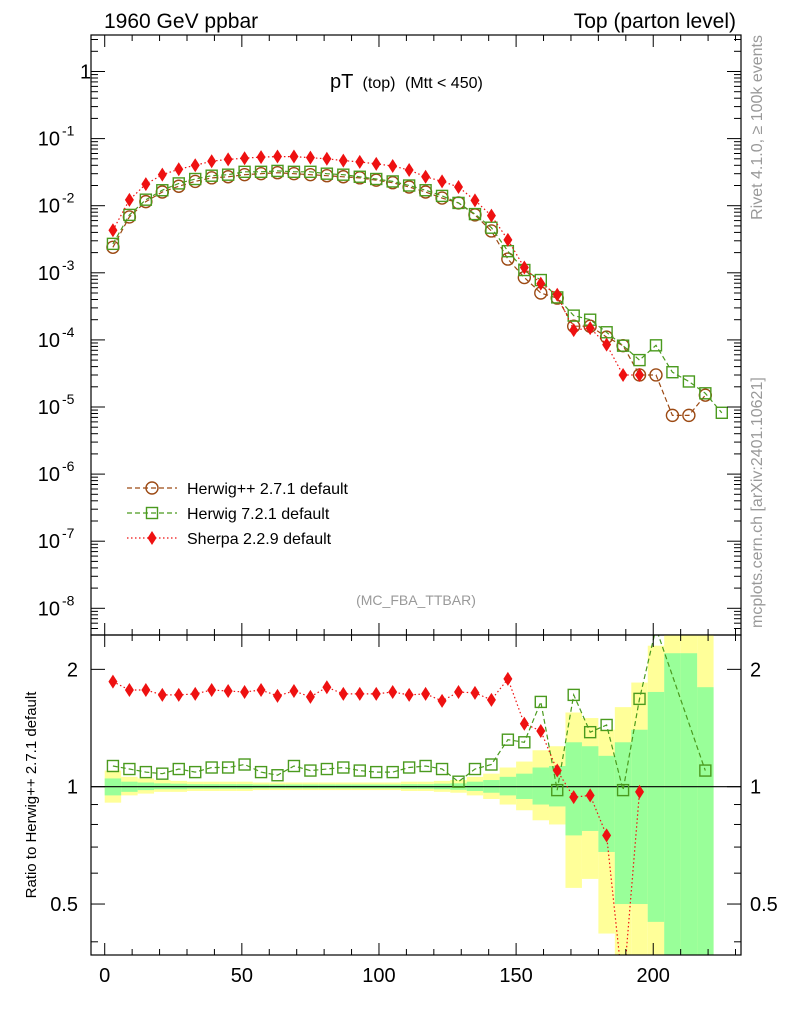 The height and width of the screenshot is (1024, 786). What do you see at coordinates (755, 788) in the screenshot?
I see `ratio-y-tick-label-right: 1` at bounding box center [755, 788].